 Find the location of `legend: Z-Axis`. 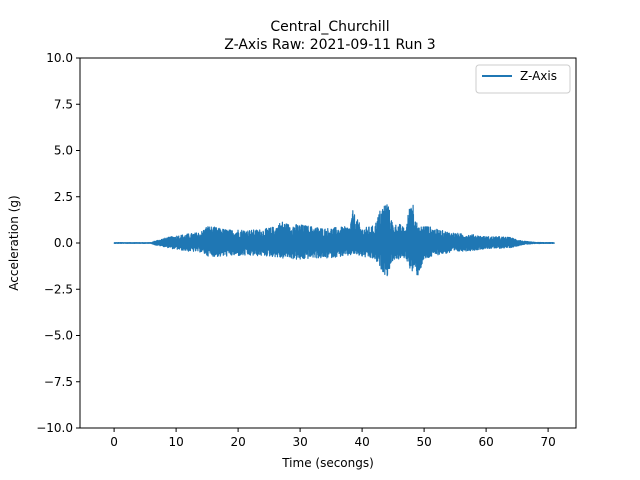

legend: Z-Axis is located at coordinates (523, 79).